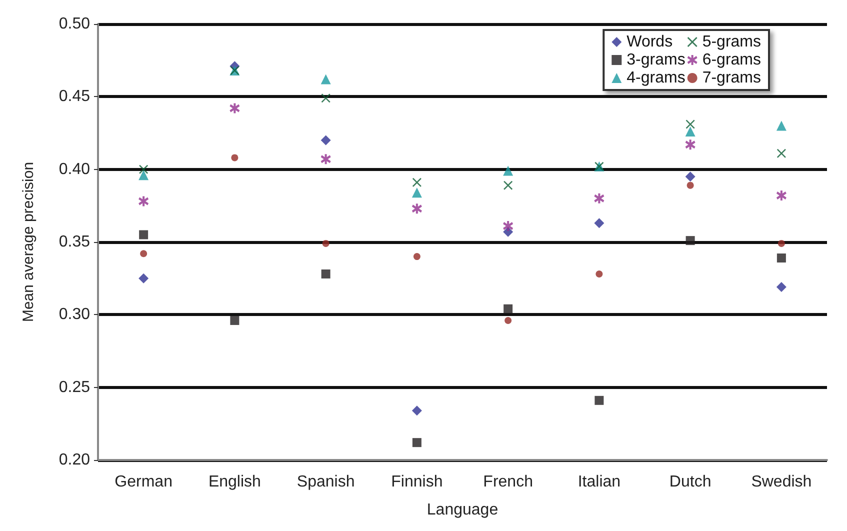 The height and width of the screenshot is (531, 847). Describe the element at coordinates (143, 482) in the screenshot. I see `x-tick-label: German` at that location.